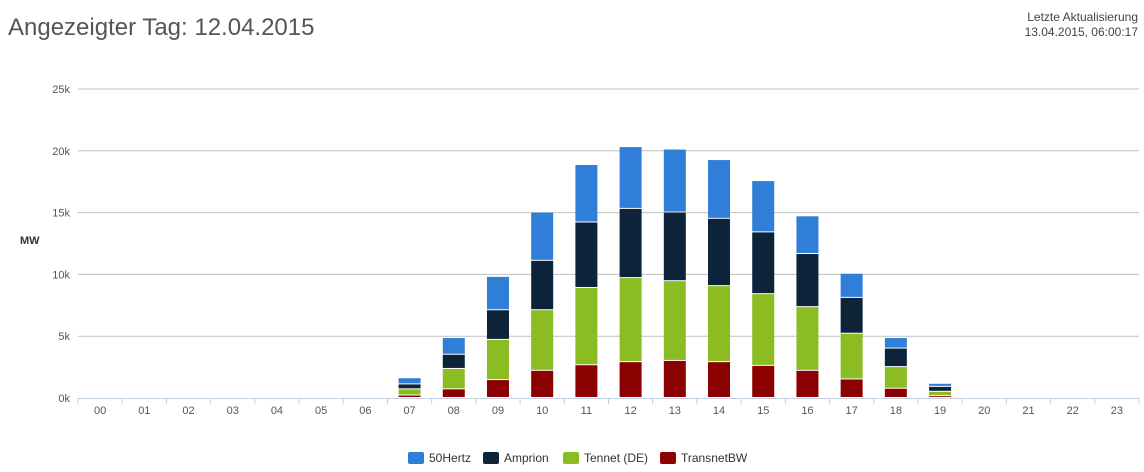  Describe the element at coordinates (586, 326) in the screenshot. I see `bar-tennet-de--11` at that location.